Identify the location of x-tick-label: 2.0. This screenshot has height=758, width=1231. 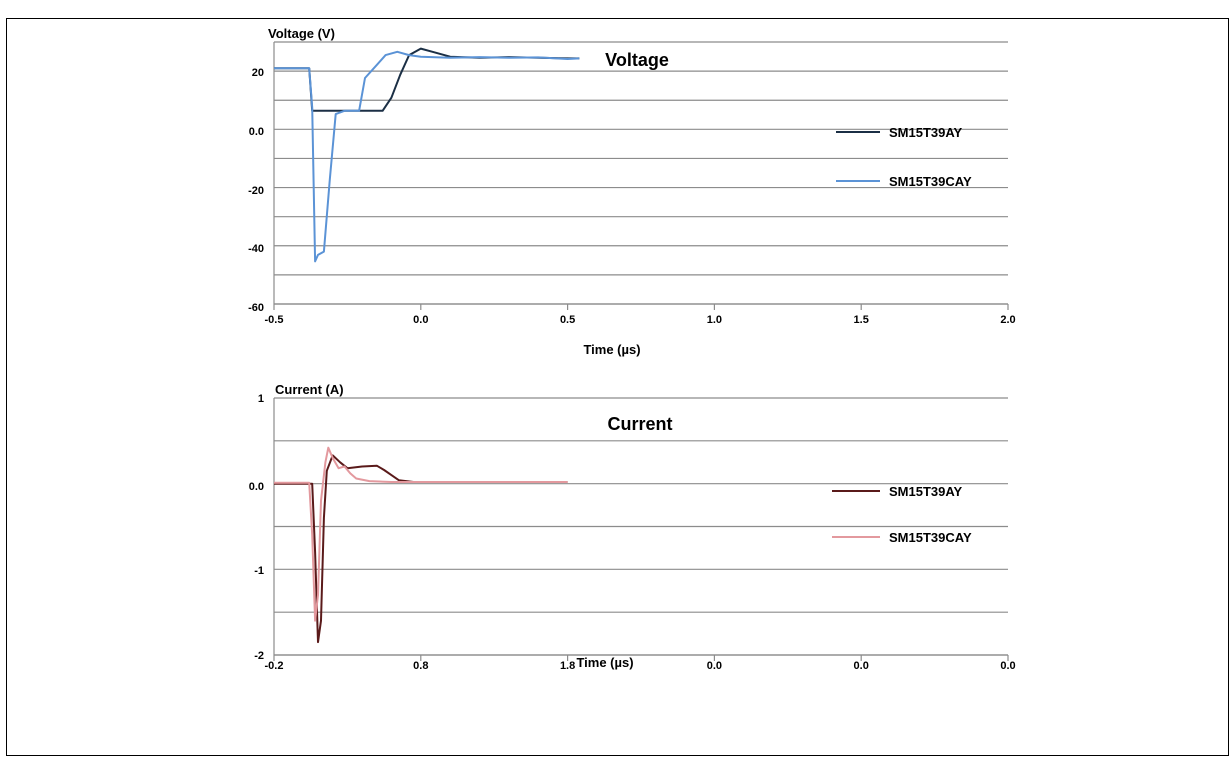
(1007, 320).